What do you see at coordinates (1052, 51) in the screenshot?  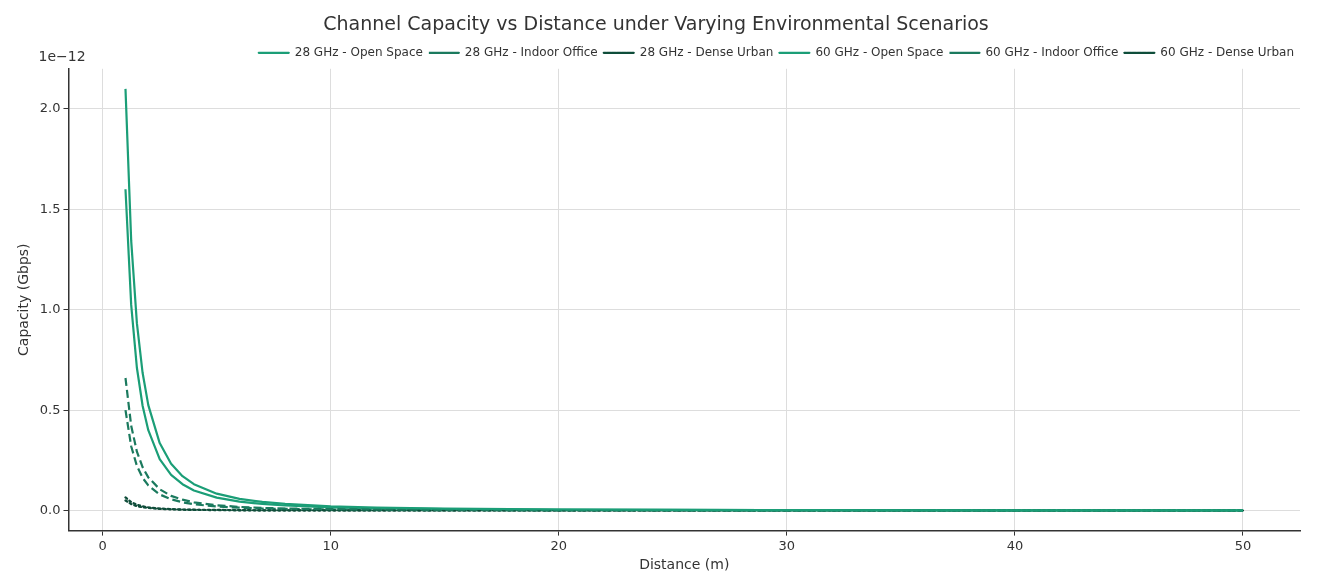 I see `legend-label: 60 GHz - Indoor Office` at bounding box center [1052, 51].